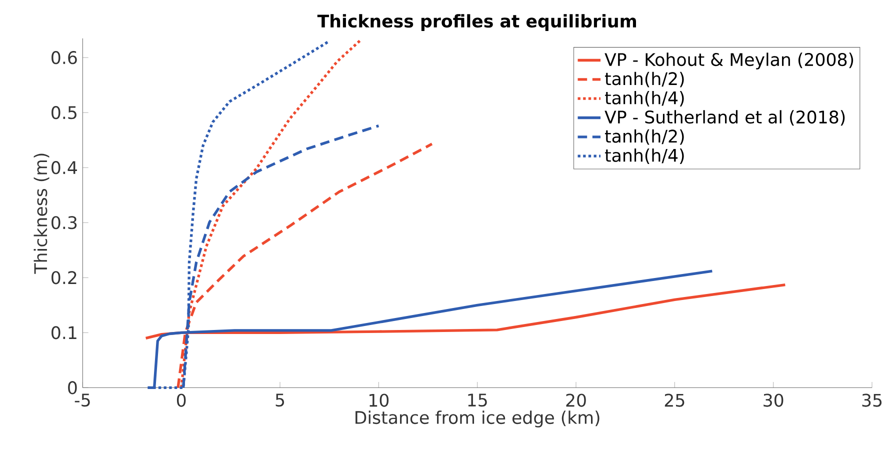  I want to click on y-tick-label: 0.1, so click(64, 333).